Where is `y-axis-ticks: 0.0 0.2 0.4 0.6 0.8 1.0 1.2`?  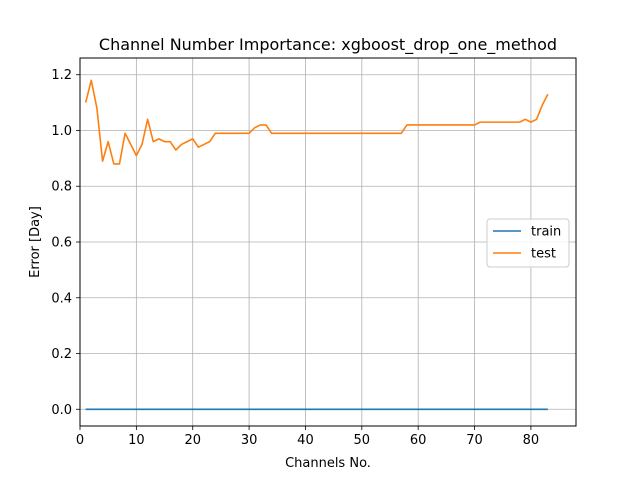 y-axis-ticks: 0.0 0.2 0.4 0.6 0.8 1.0 1.2 is located at coordinates (65, 243).